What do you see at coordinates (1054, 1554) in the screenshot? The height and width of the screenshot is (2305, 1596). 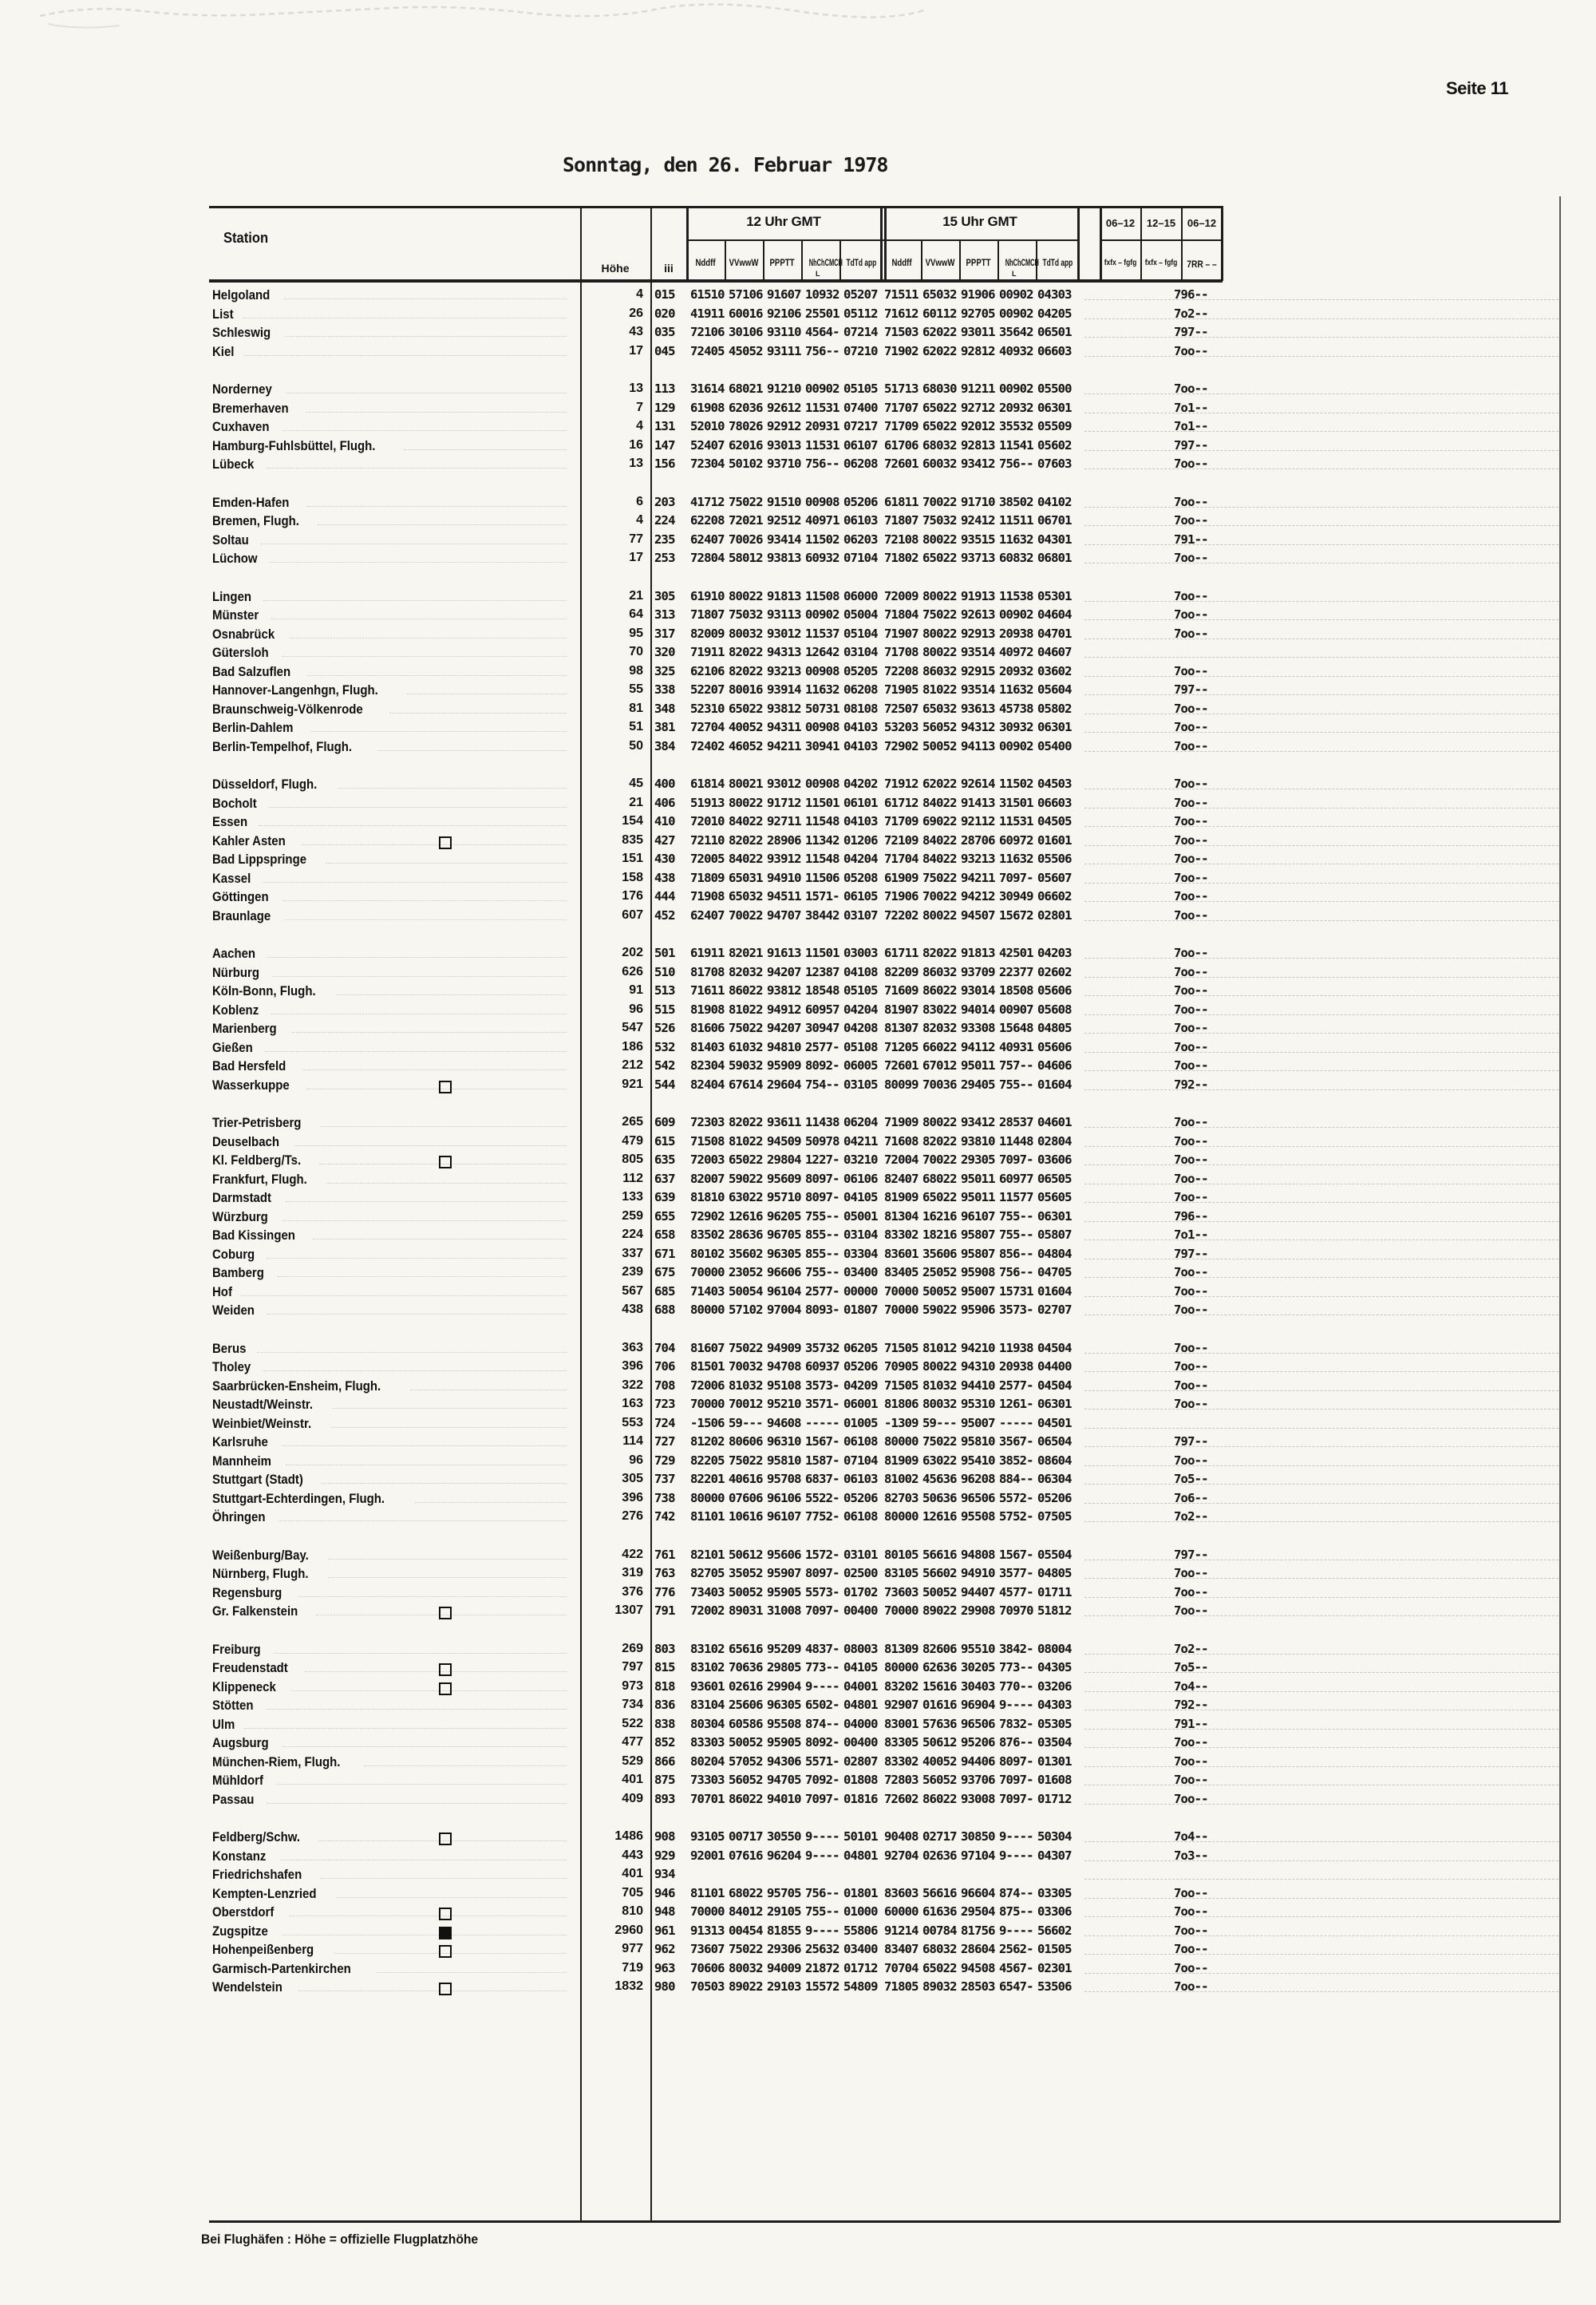 I see `obs15-group-5: 05504` at bounding box center [1054, 1554].